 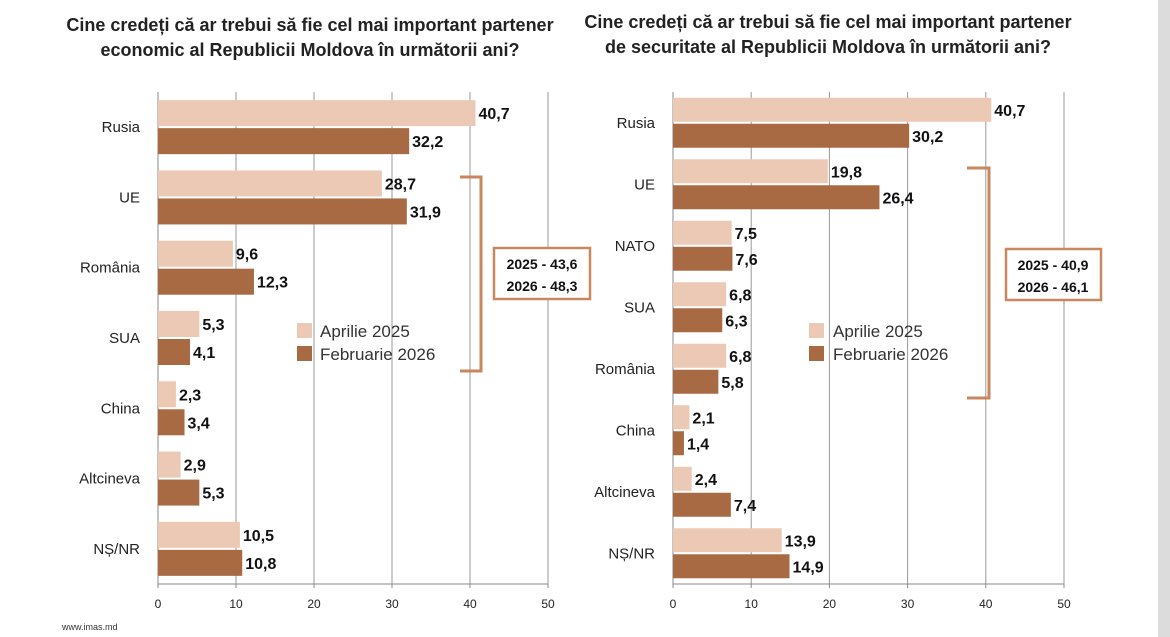 I want to click on data-label: 5,3, so click(x=213, y=494).